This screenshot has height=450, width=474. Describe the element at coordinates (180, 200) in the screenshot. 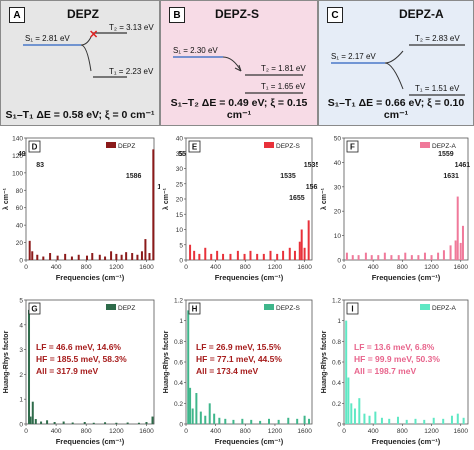

I see `y-tick-label: 20` at that location.